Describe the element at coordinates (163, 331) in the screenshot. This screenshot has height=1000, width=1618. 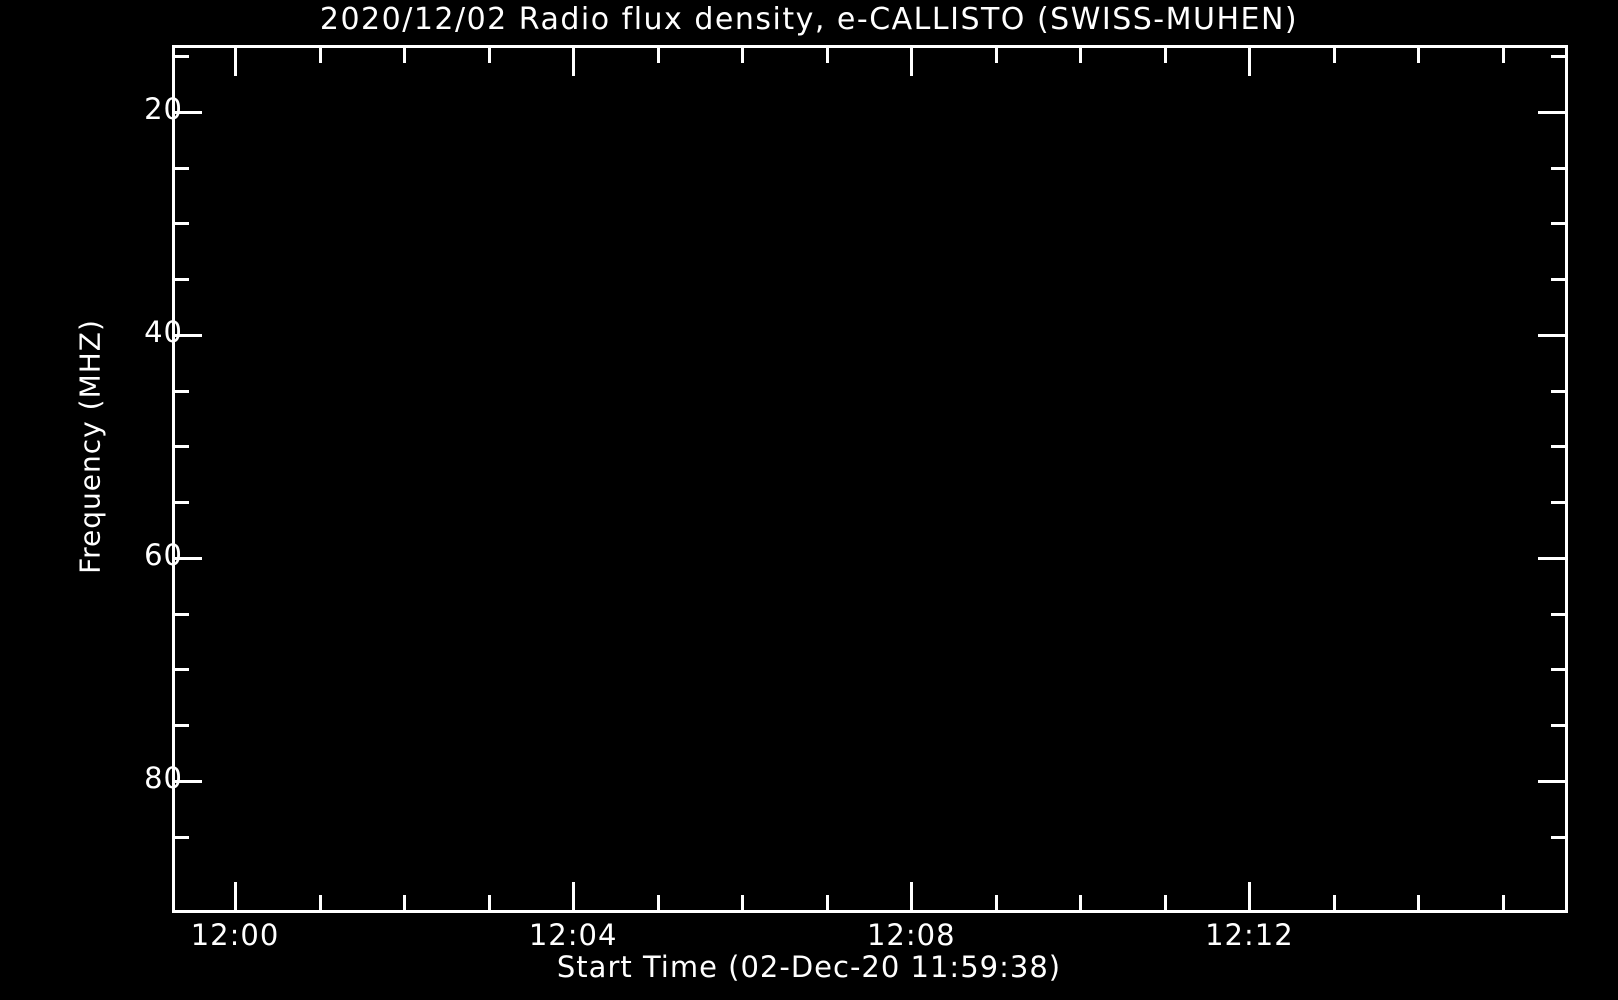
I see `y-tick-label-40: 40` at that location.